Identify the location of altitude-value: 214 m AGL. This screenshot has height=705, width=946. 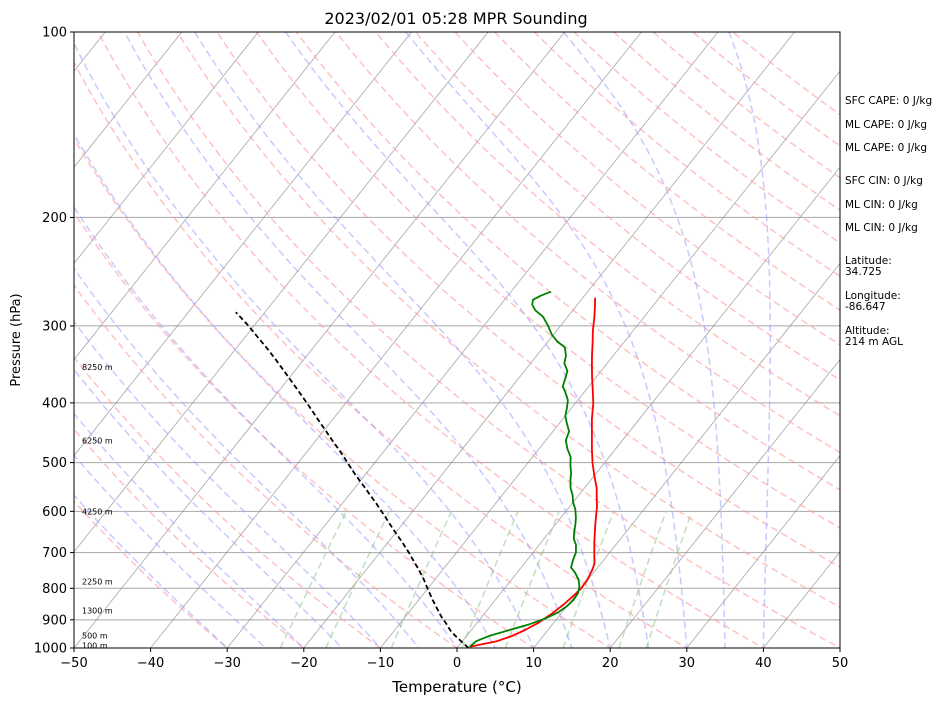
(874, 342).